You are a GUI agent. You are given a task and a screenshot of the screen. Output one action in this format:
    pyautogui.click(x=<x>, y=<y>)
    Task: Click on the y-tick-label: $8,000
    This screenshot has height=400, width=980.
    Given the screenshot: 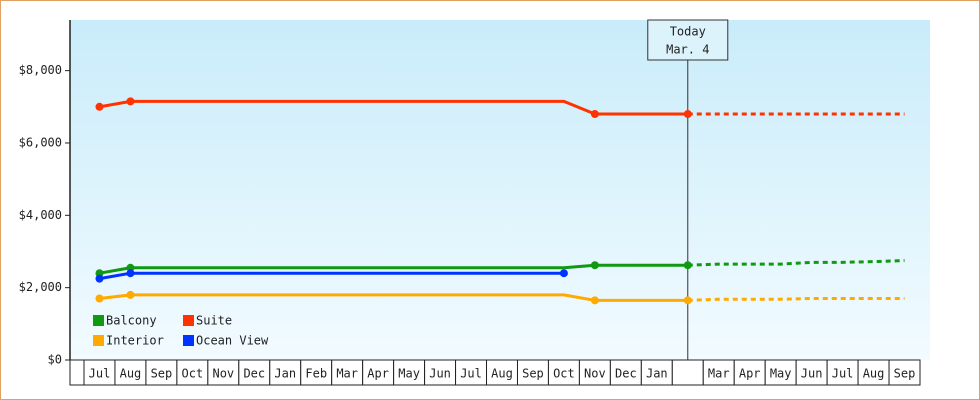 What is the action you would take?
    pyautogui.click(x=40, y=70)
    